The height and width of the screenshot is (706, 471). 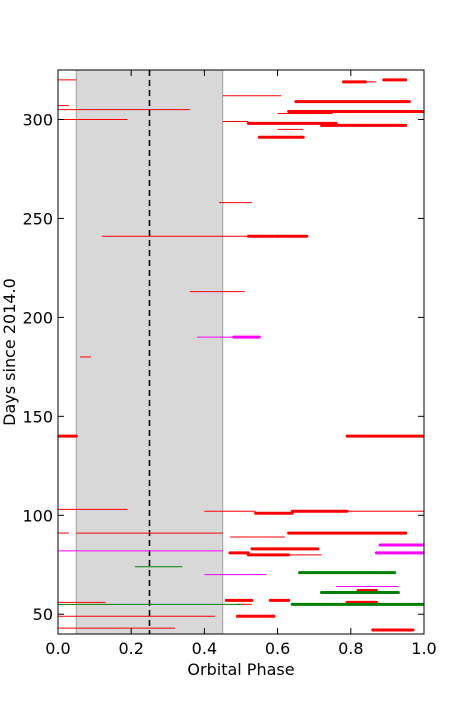 I want to click on y-tick-label: 50, so click(x=43, y=614).